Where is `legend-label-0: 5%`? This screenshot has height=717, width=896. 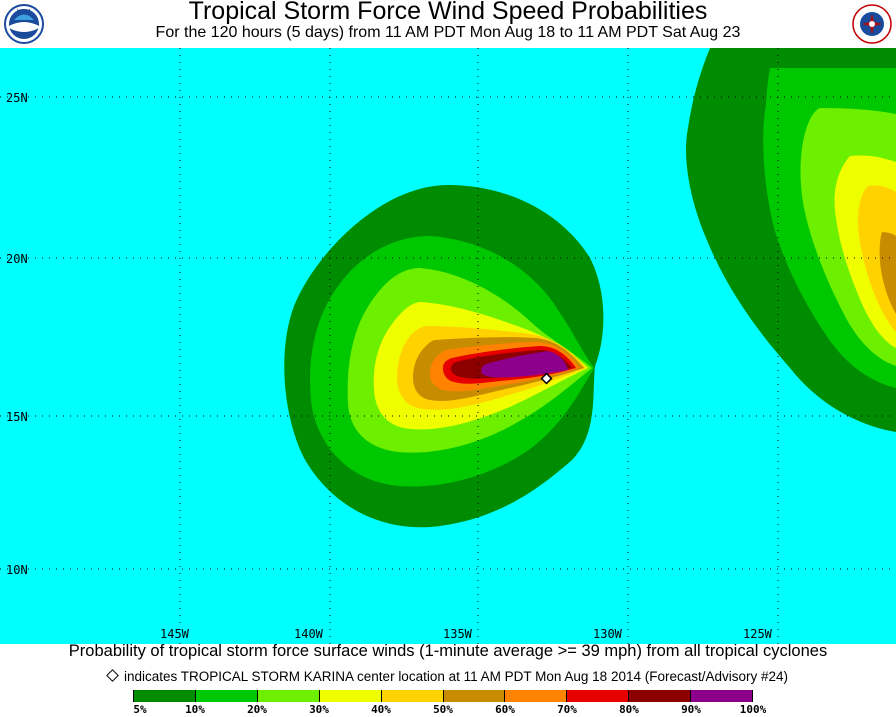 legend-label-0: 5% is located at coordinates (140, 709).